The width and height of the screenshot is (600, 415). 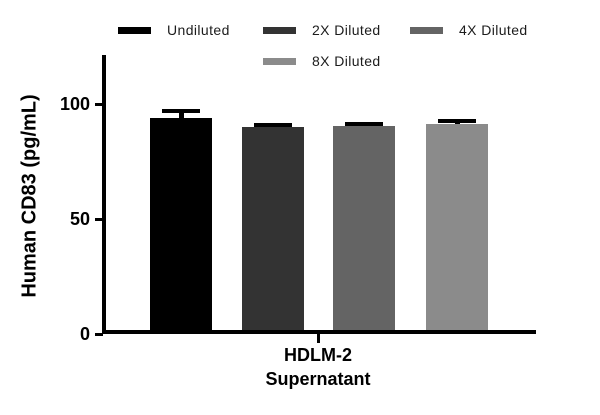 I want to click on legend-item-8x-diluted: 8X Diluted, so click(x=322, y=61).